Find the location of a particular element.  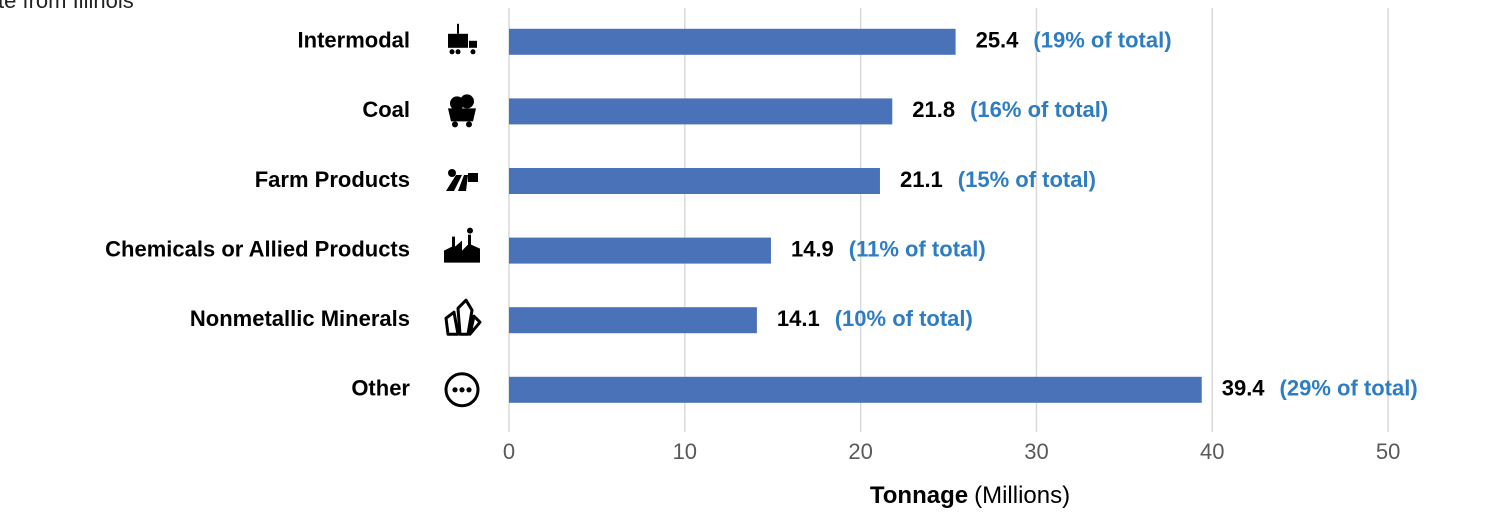

x-axis-label-main: Tonnage is located at coordinates (919, 495).